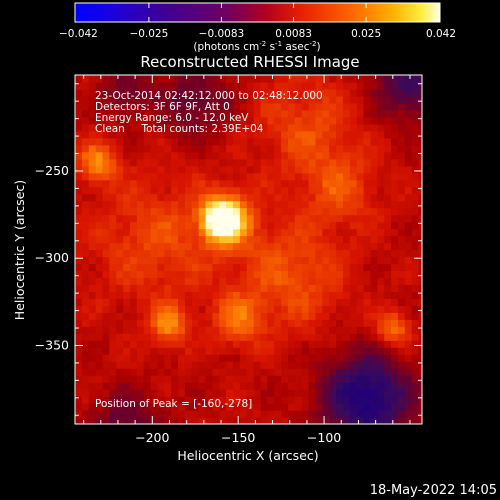 Image resolution: width=500 pixels, height=500 pixels. What do you see at coordinates (257, 12) in the screenshot?
I see `colorbar` at bounding box center [257, 12].